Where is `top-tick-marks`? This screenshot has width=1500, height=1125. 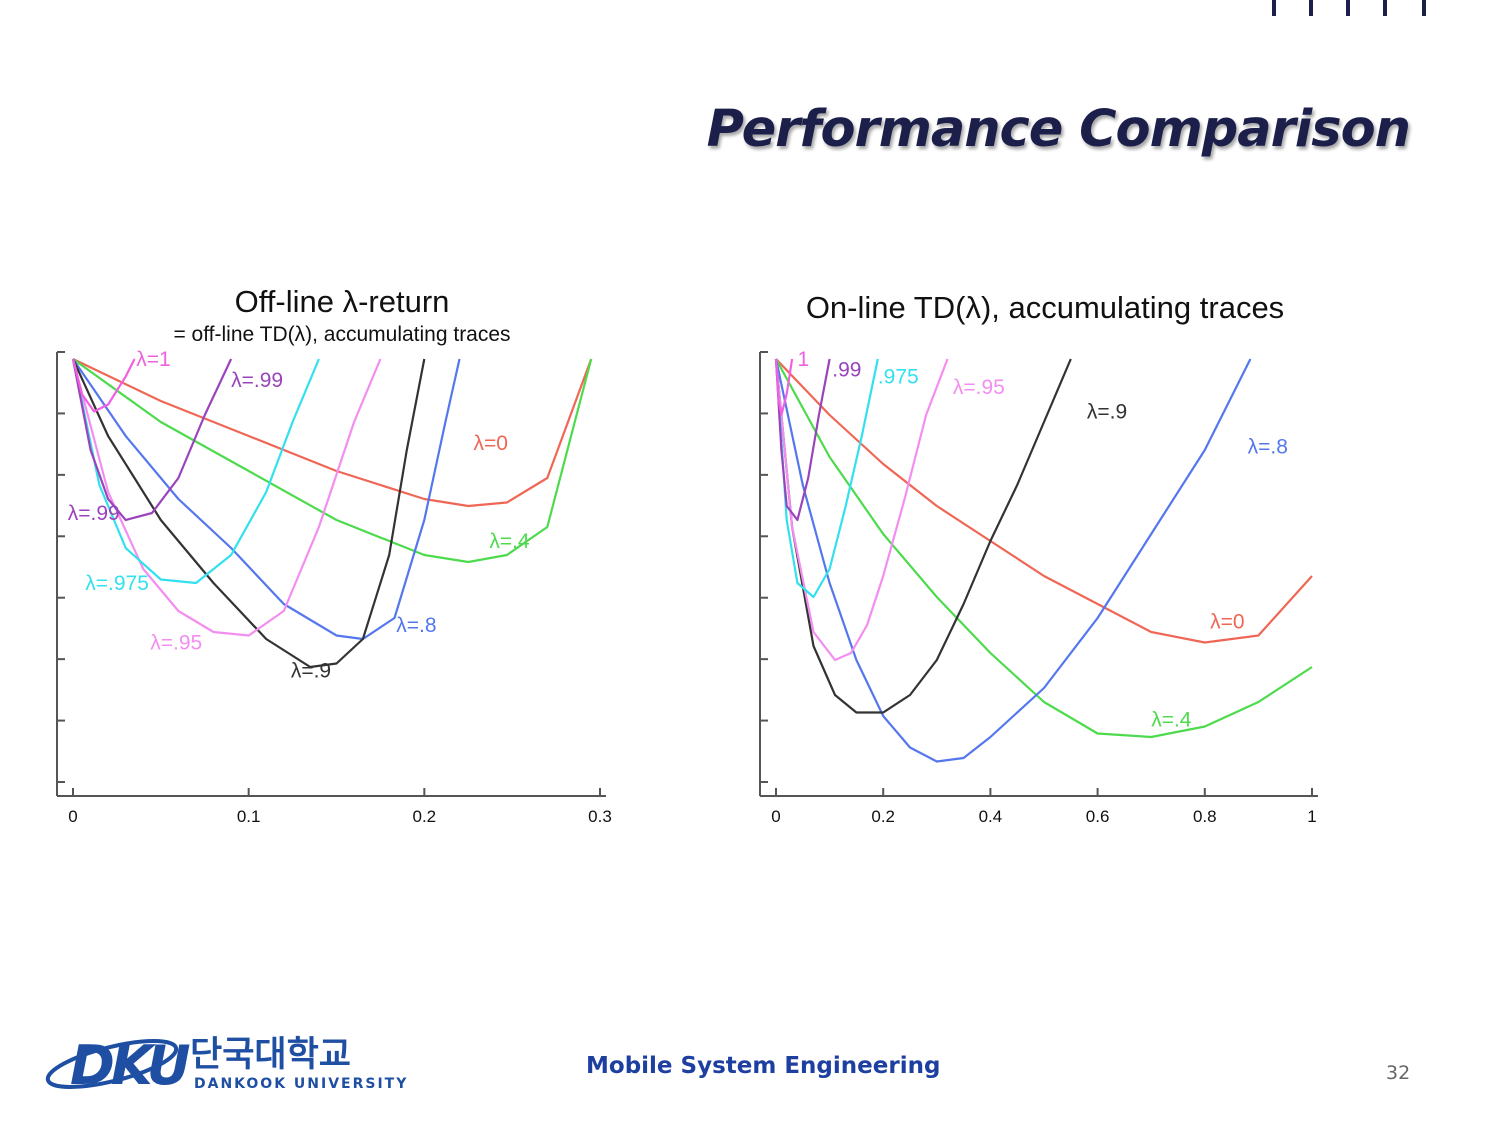
top-tick-marks is located at coordinates (1349, 8).